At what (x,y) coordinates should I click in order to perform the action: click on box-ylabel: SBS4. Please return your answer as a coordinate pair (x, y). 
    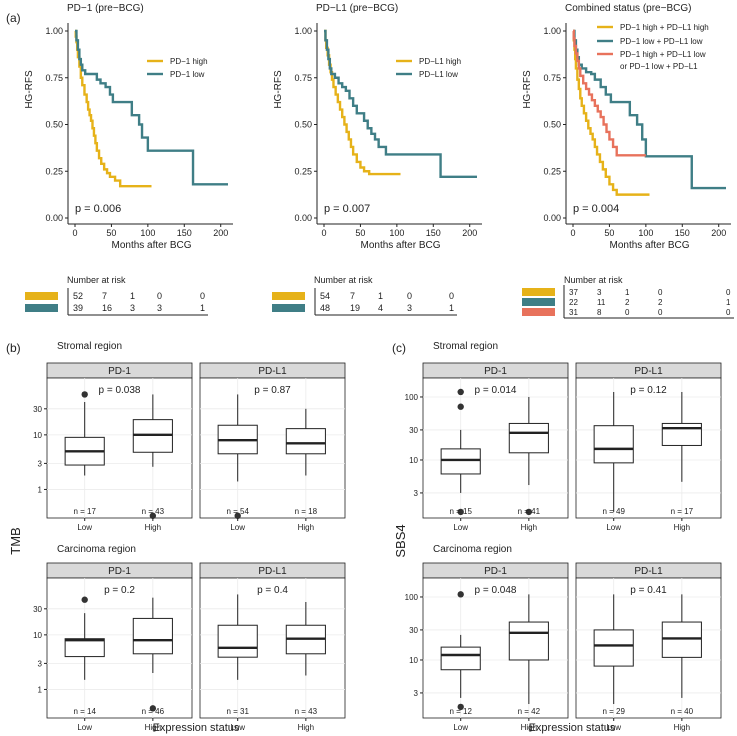
    Looking at the image, I should click on (400, 540).